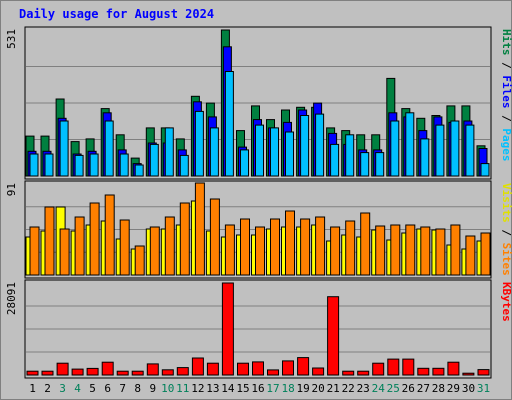 This screenshot has height=400, width=512. What do you see at coordinates (137, 388) in the screenshot?
I see `day-label-8: 8` at bounding box center [137, 388].